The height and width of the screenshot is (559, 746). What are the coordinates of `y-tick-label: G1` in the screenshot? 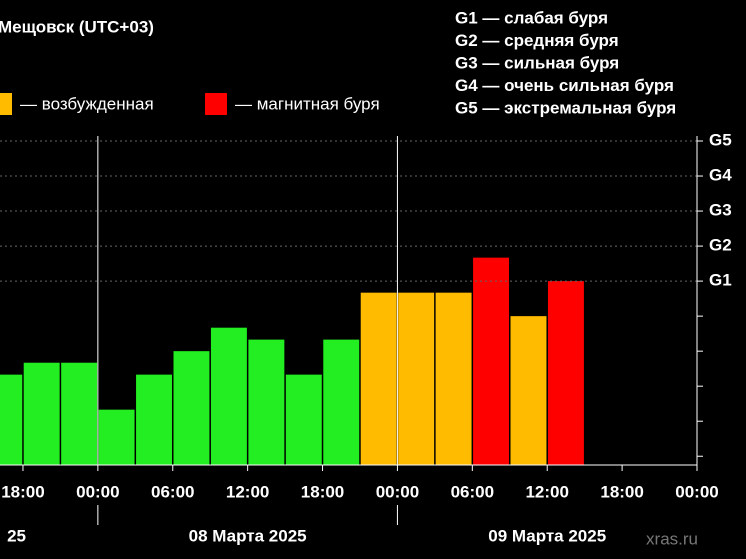 It's located at (720, 280).